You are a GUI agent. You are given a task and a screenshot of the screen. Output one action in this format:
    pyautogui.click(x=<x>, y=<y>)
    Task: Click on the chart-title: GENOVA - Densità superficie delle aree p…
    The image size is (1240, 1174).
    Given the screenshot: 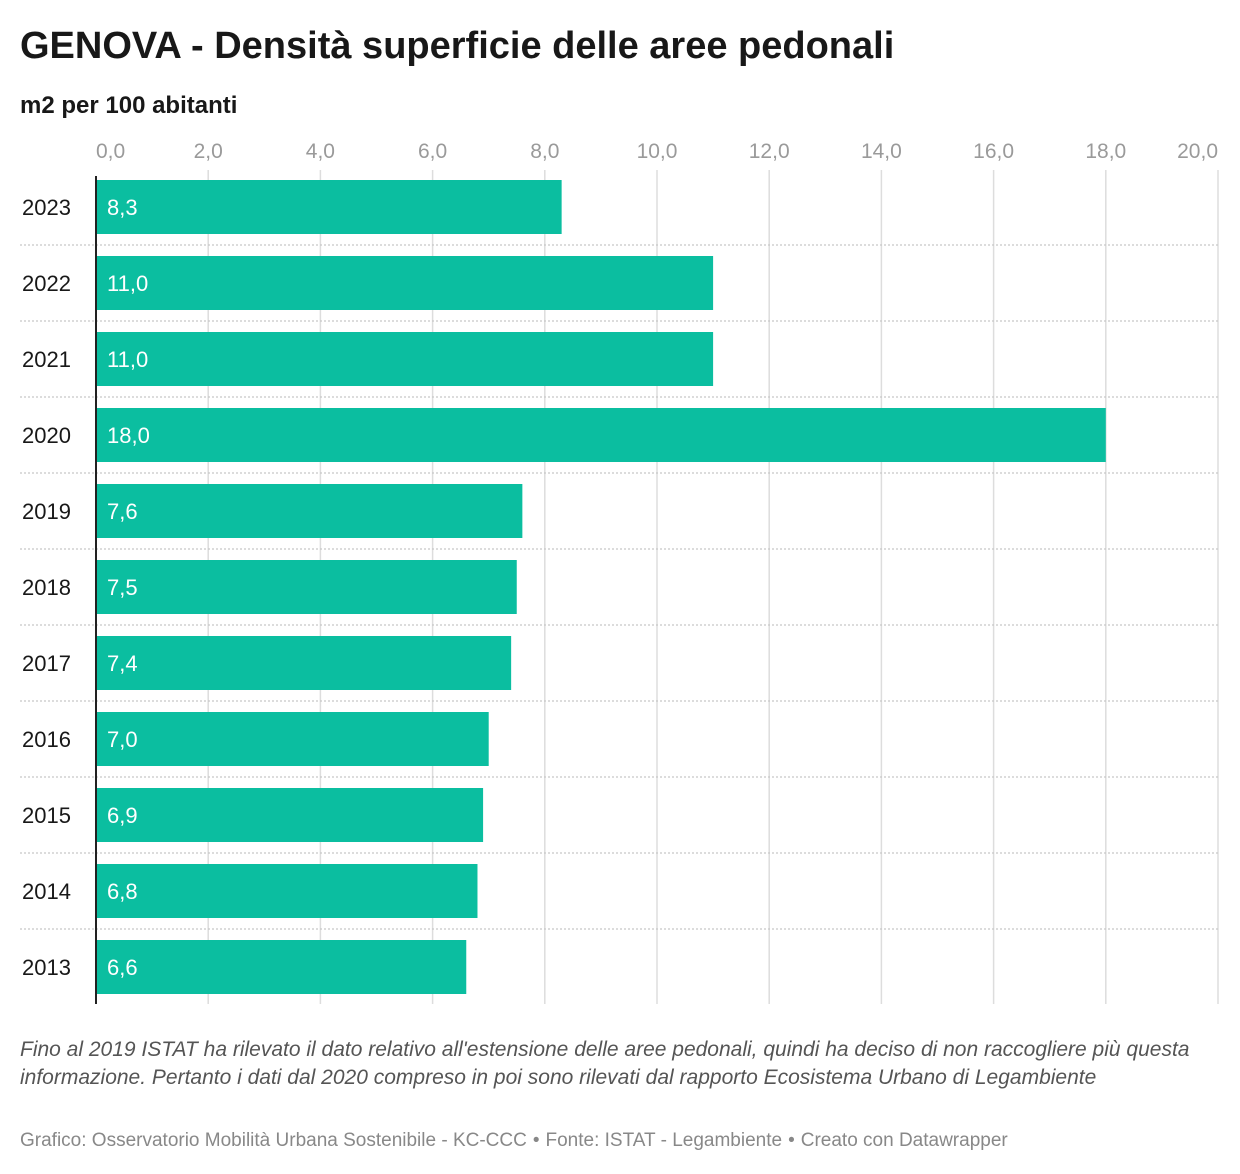 What is the action you would take?
    pyautogui.click(x=457, y=46)
    